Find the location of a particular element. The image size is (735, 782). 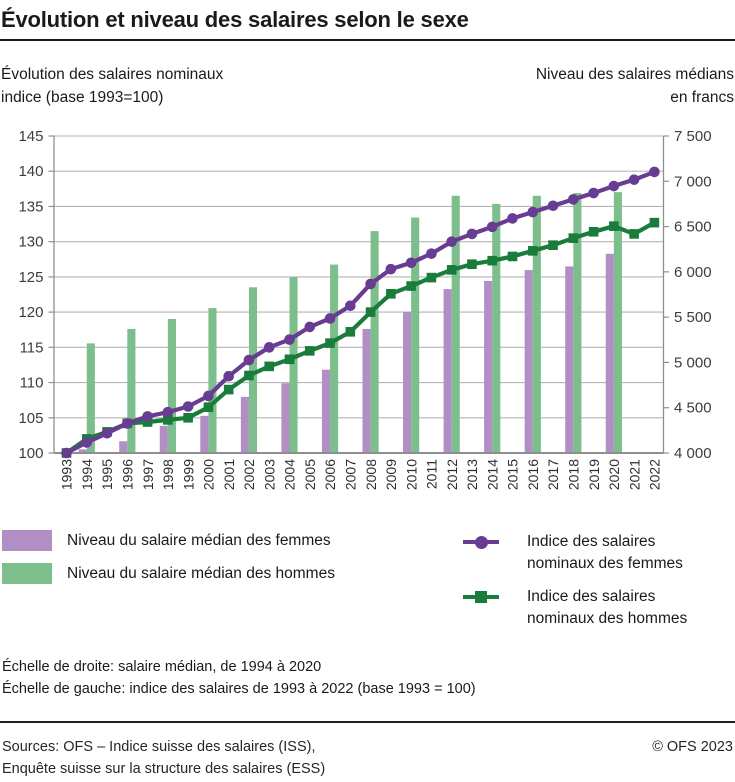

bar-femmes-2012 is located at coordinates (447, 371).